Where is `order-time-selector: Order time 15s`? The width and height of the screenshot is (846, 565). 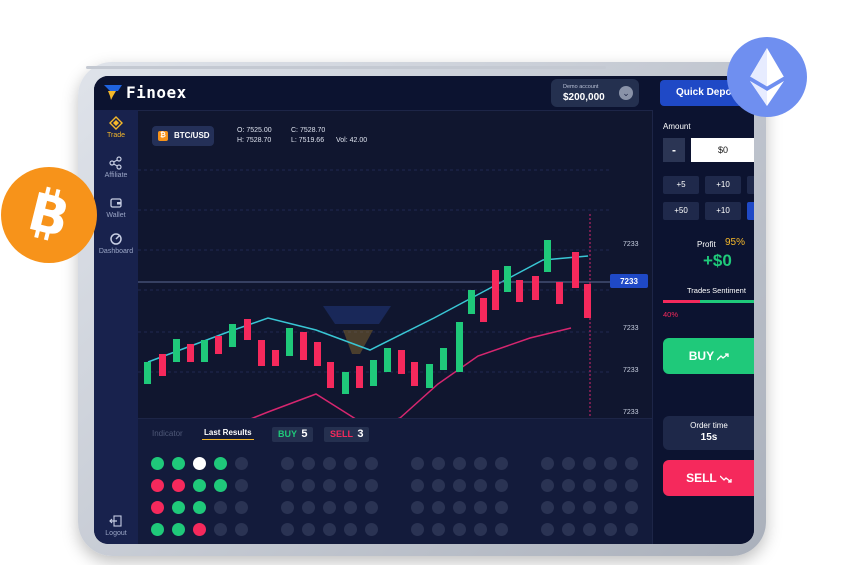 order-time-selector: Order time 15s is located at coordinates (708, 433).